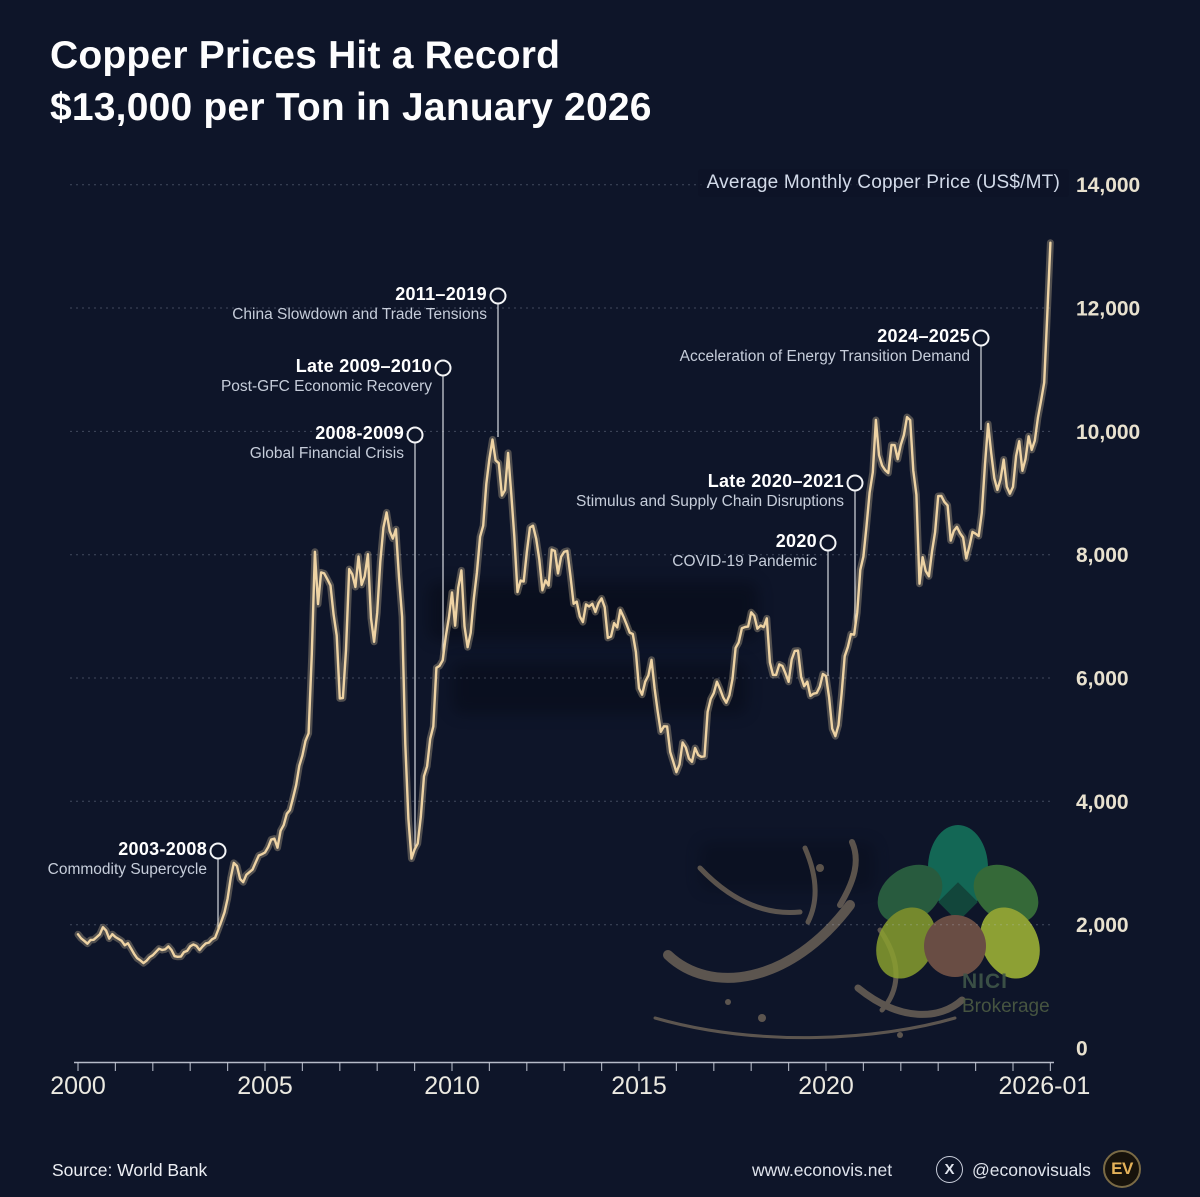 This screenshot has width=1200, height=1197. Describe the element at coordinates (127, 869) in the screenshot. I see `annotation-description: Commodity Supercycle` at that location.